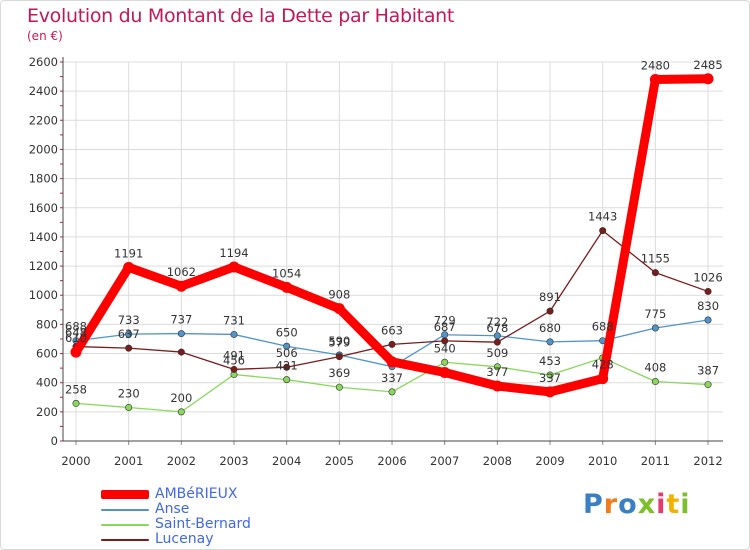  What do you see at coordinates (234, 320) in the screenshot?
I see `data-label: 731` at bounding box center [234, 320].